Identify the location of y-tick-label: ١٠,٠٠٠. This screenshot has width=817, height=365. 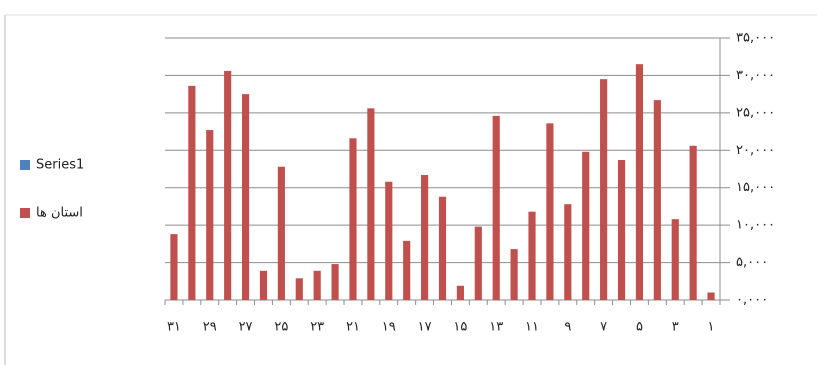
(755, 225).